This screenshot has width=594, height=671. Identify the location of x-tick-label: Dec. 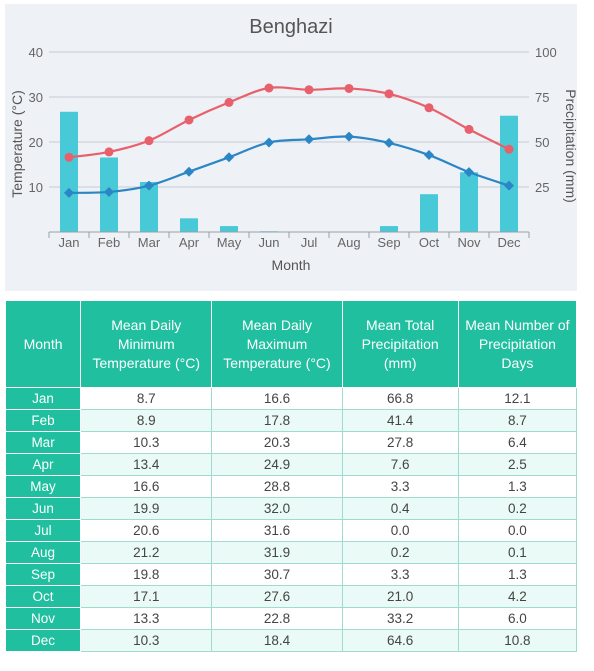
(509, 242).